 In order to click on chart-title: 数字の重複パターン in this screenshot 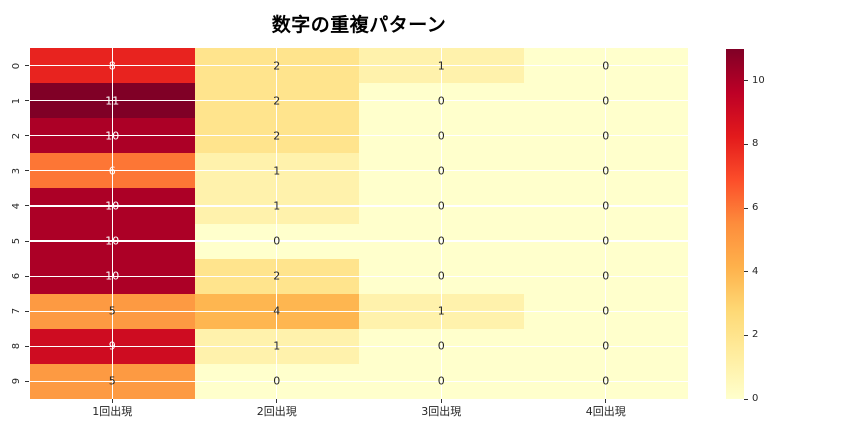, I will do `click(359, 25)`.